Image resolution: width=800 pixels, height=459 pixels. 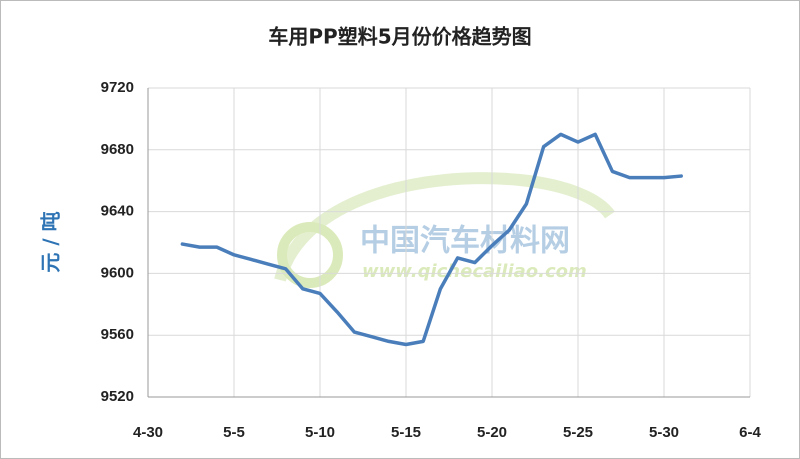 I want to click on y-tick-label: 9720, so click(x=117, y=87).